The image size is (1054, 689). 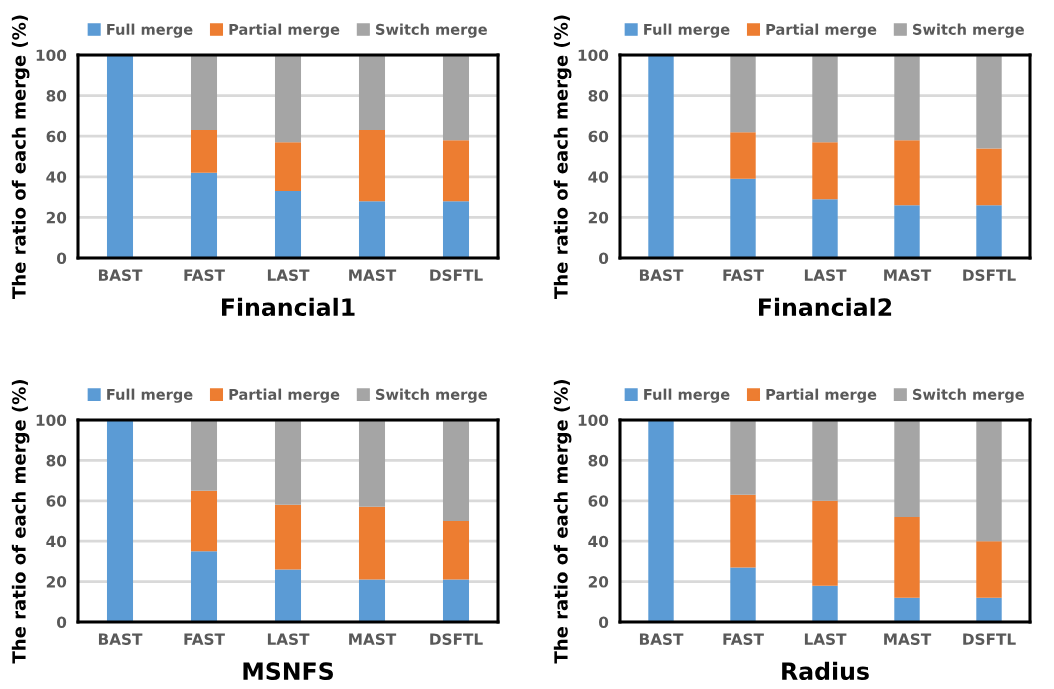 What do you see at coordinates (288, 307) in the screenshot?
I see `text: Financial1` at bounding box center [288, 307].